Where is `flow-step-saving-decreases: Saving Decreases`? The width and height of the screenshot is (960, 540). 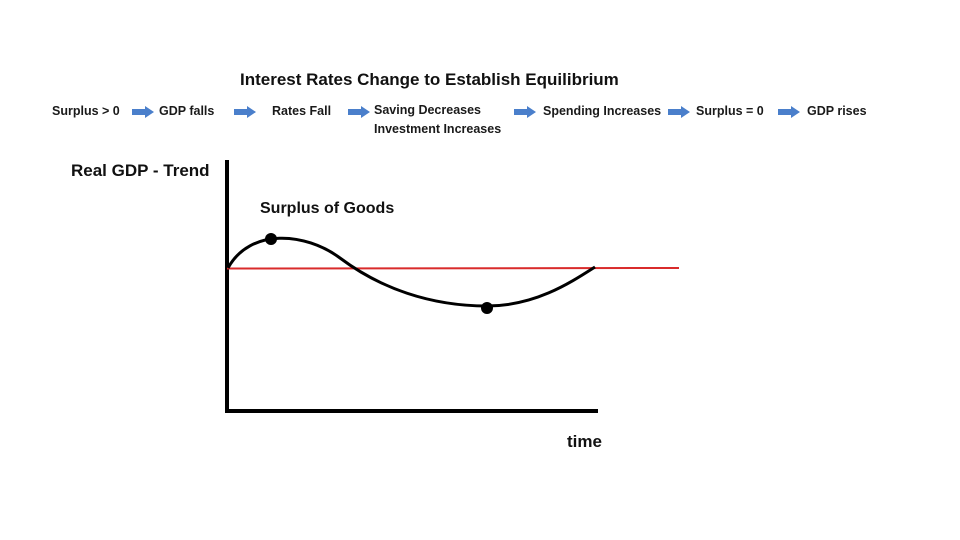
flow-step-saving-decreases: Saving Decreases is located at coordinates (428, 110).